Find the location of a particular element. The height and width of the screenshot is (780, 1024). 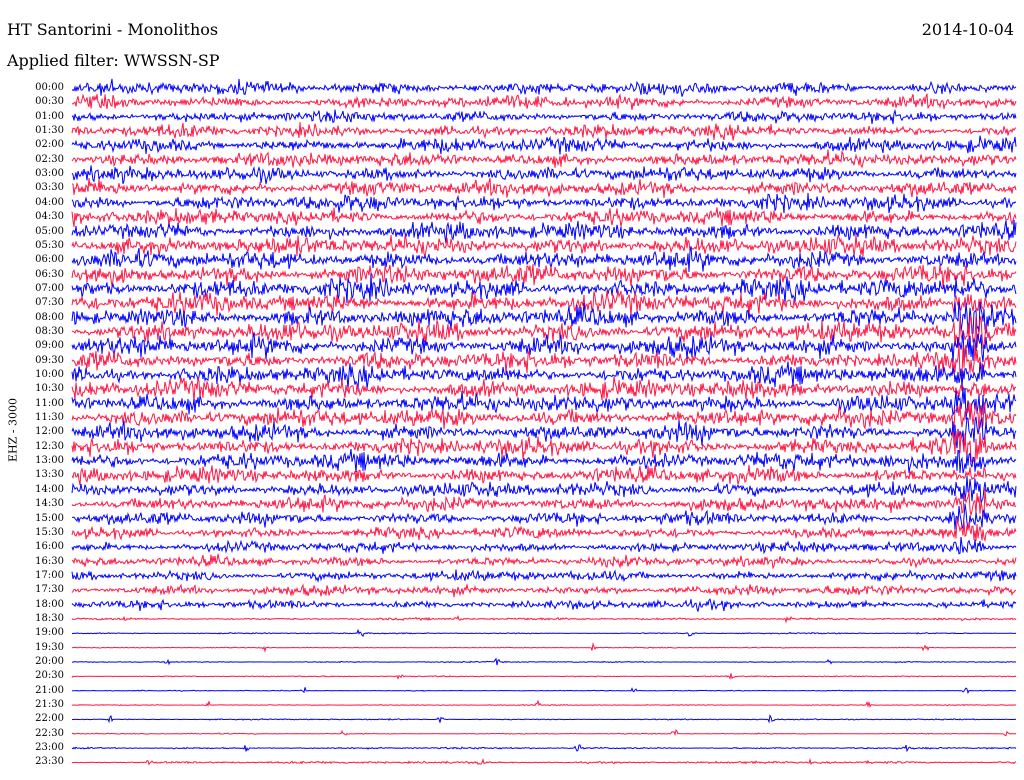

trace-time-label: 12:00 is located at coordinates (49, 432).